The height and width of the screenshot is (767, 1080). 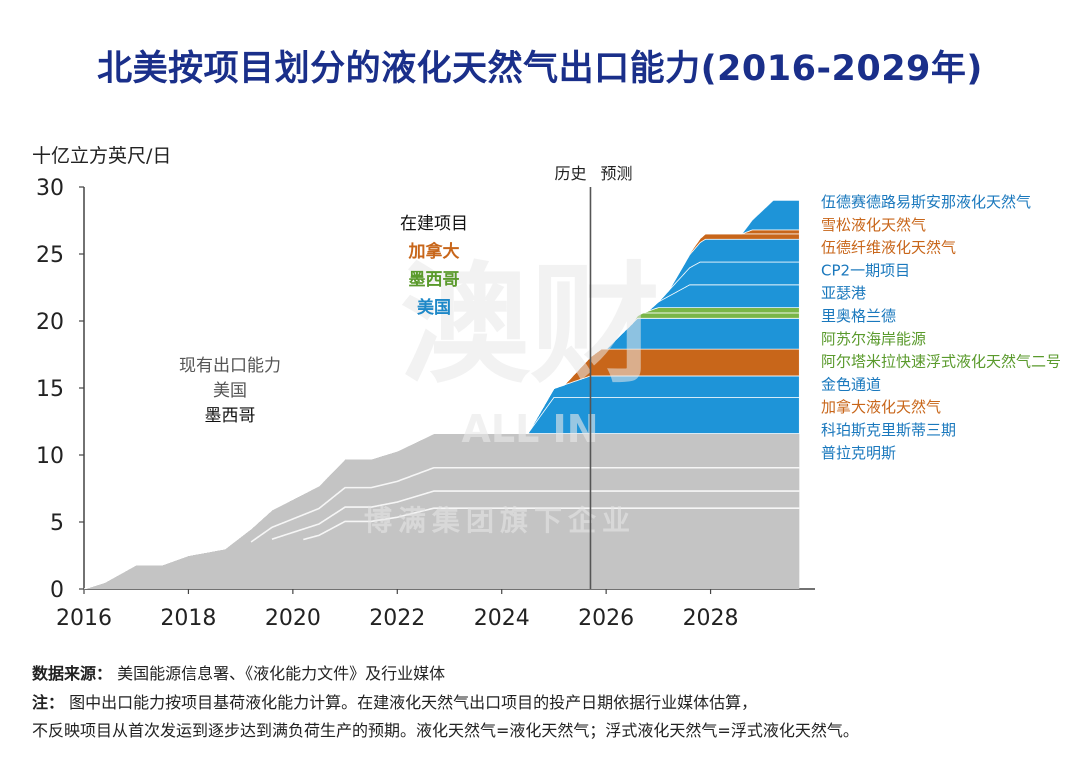 I want to click on x-tick-label: 2018, so click(x=188, y=618).